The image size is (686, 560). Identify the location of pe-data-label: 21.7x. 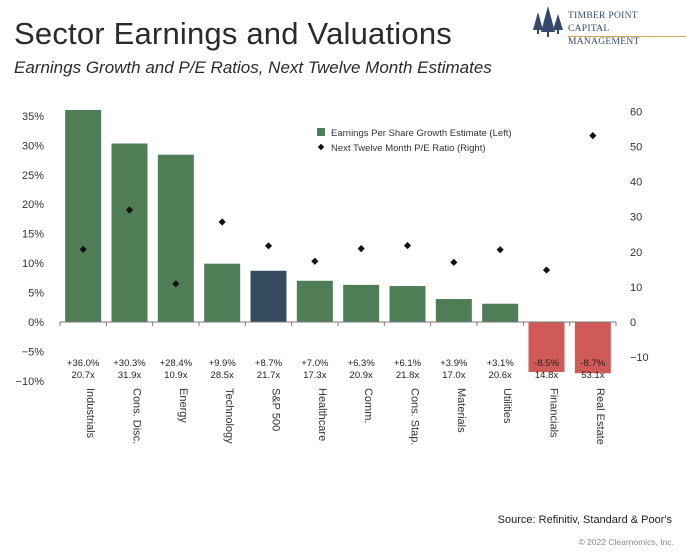
(268, 375).